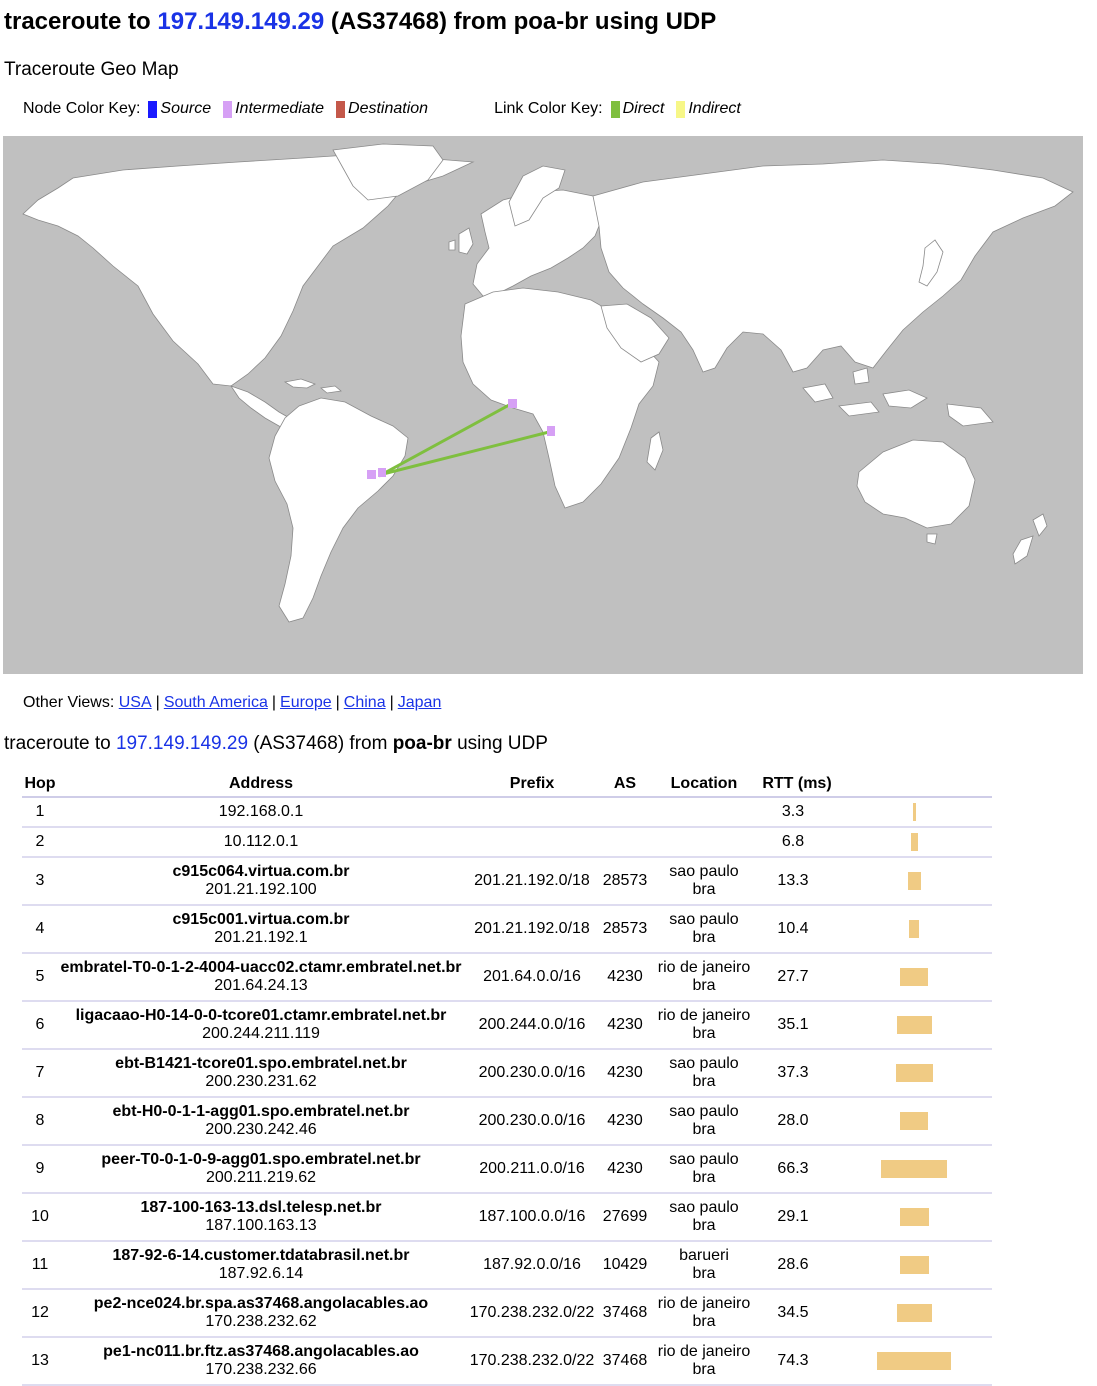  I want to click on view-japan-link: Japan, so click(419, 702).